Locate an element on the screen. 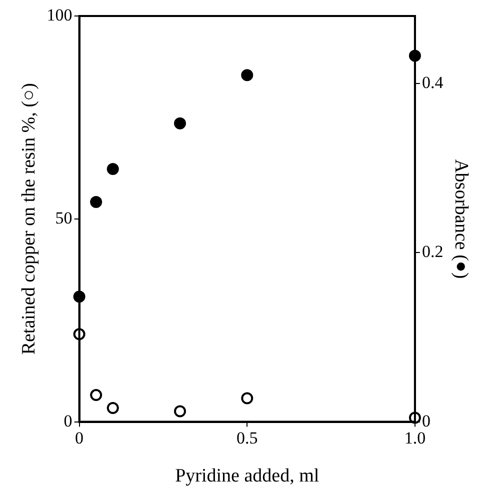 The width and height of the screenshot is (494, 496). y2-axis-title: Absorbance (●) is located at coordinates (461, 219).